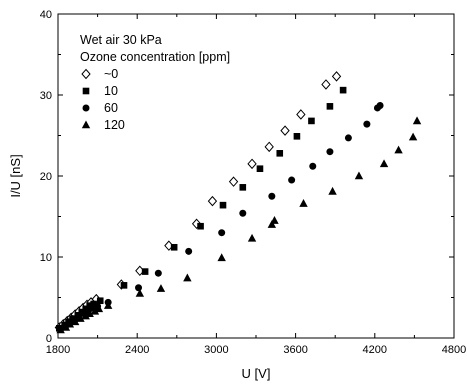  What do you see at coordinates (375, 350) in the screenshot?
I see `x-tick-label-4: 4200` at bounding box center [375, 350].